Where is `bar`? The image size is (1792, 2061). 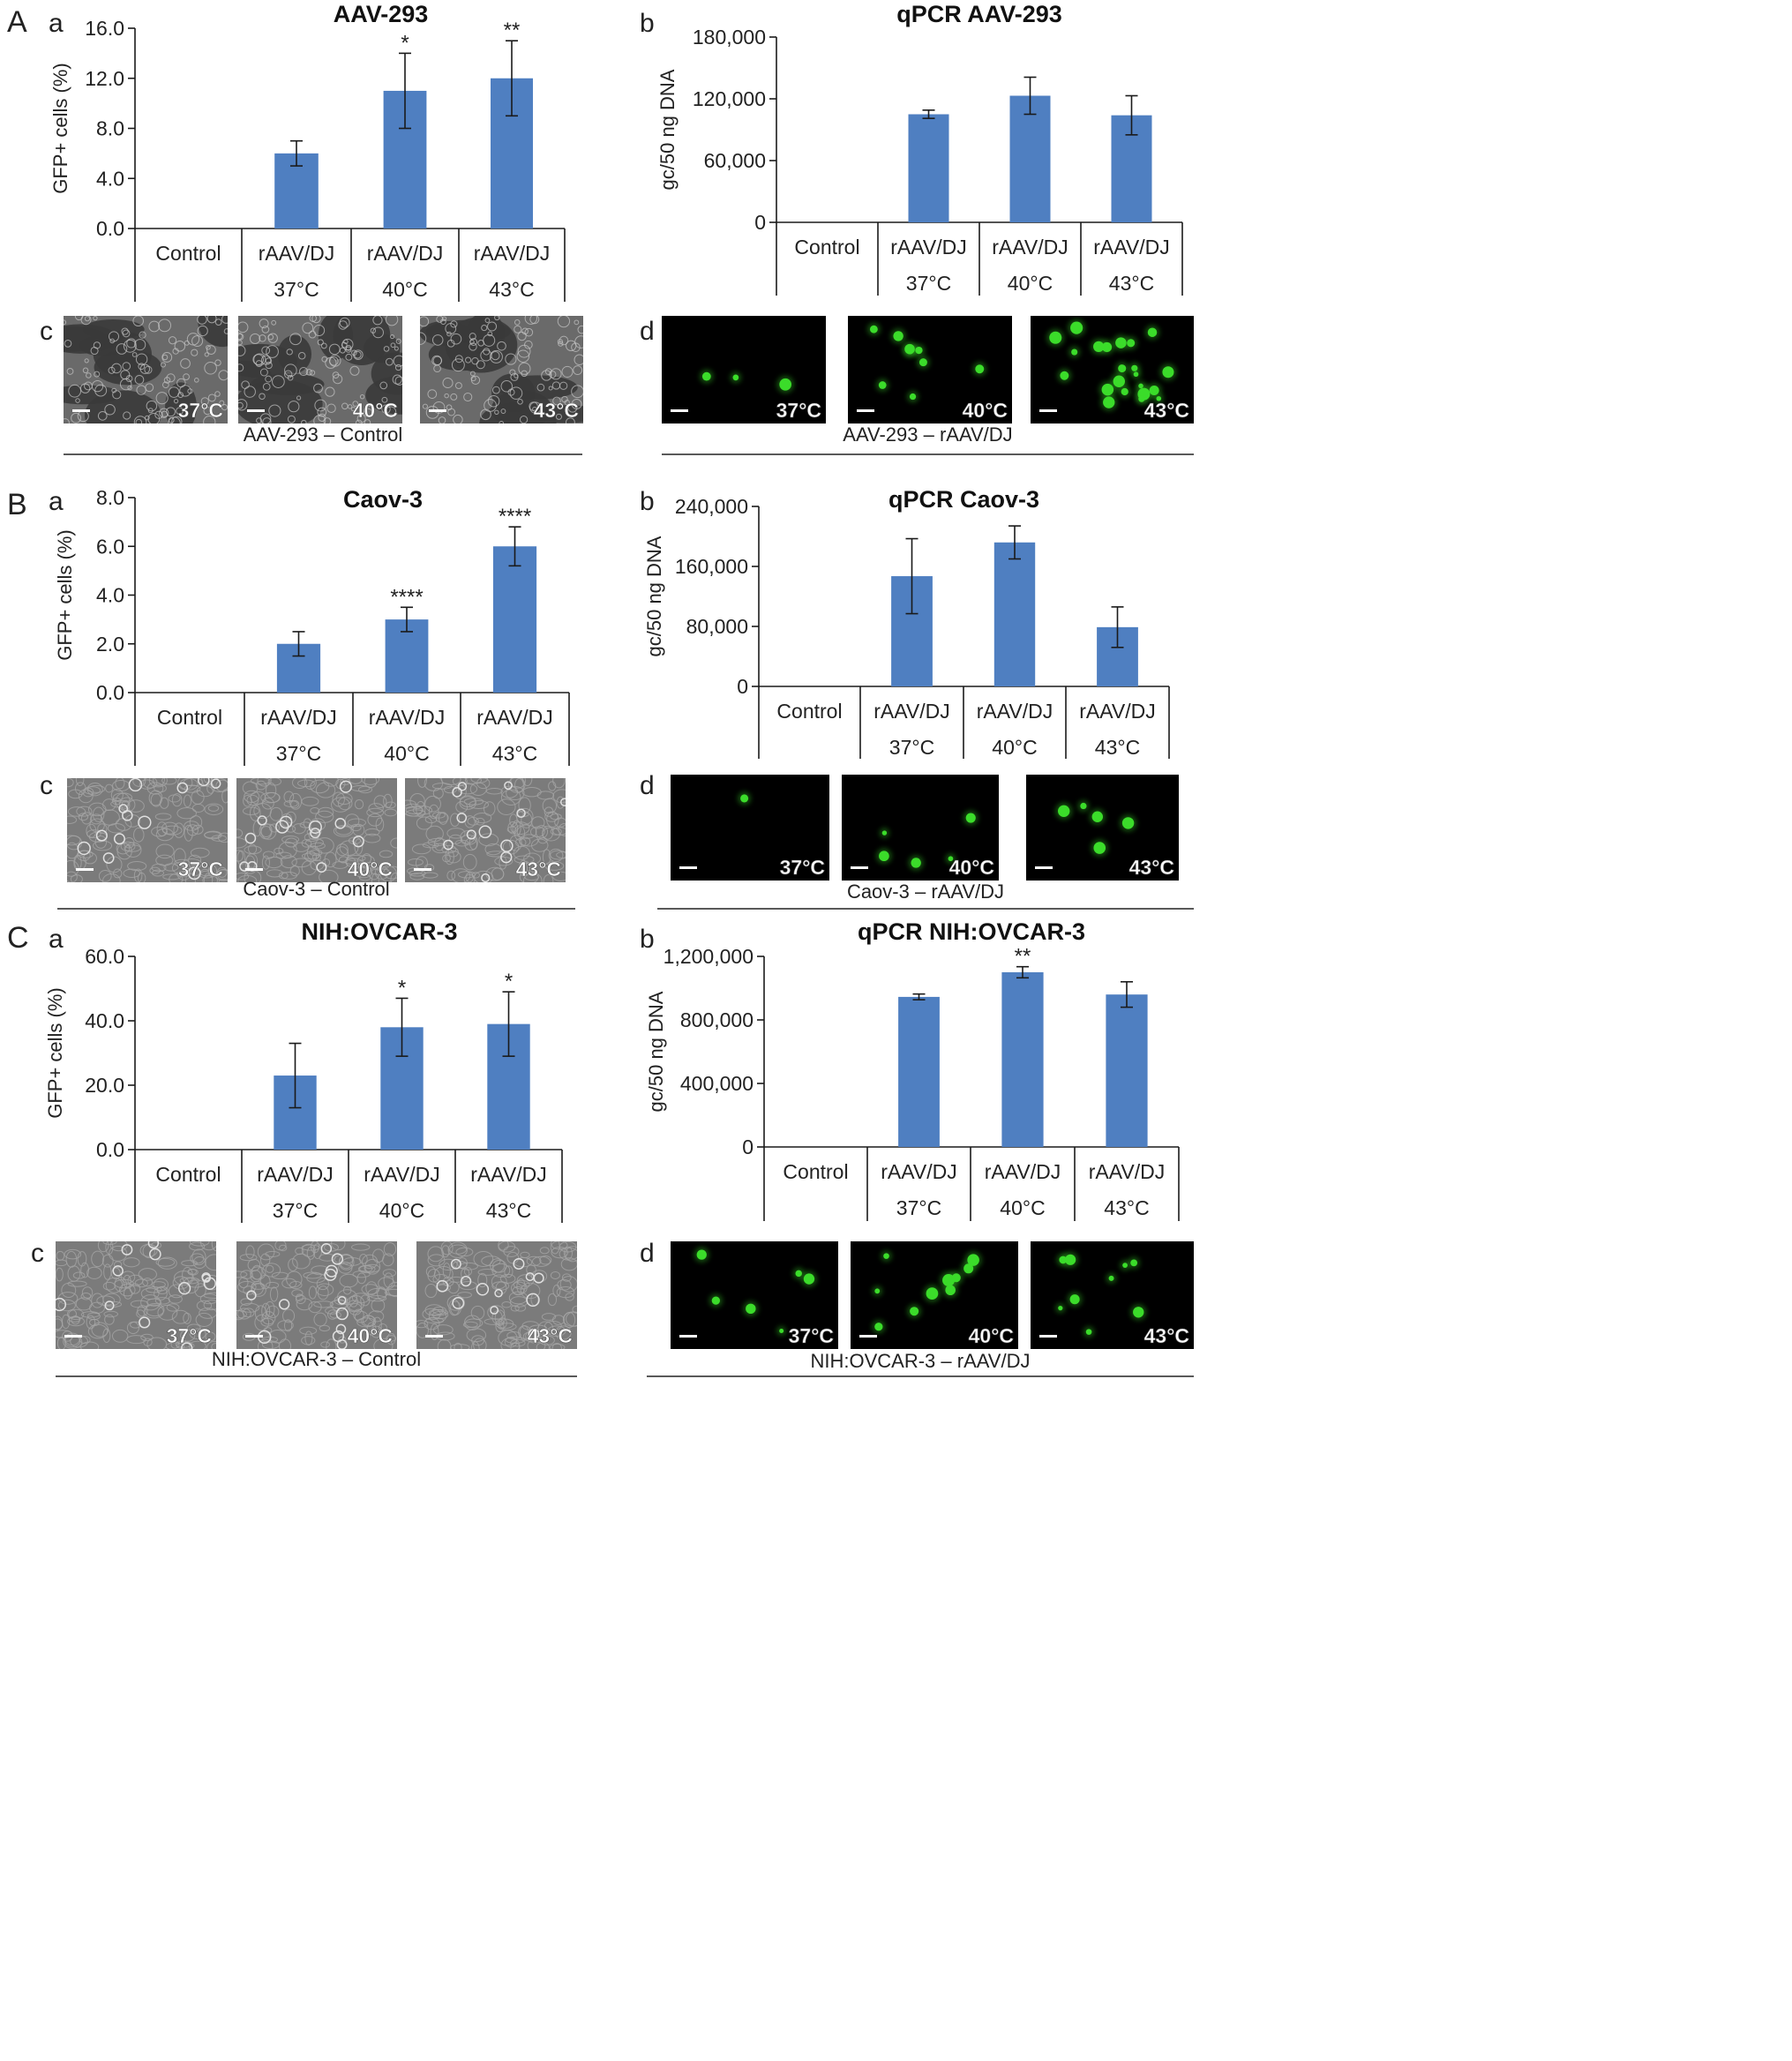
bar is located at coordinates (929, 168).